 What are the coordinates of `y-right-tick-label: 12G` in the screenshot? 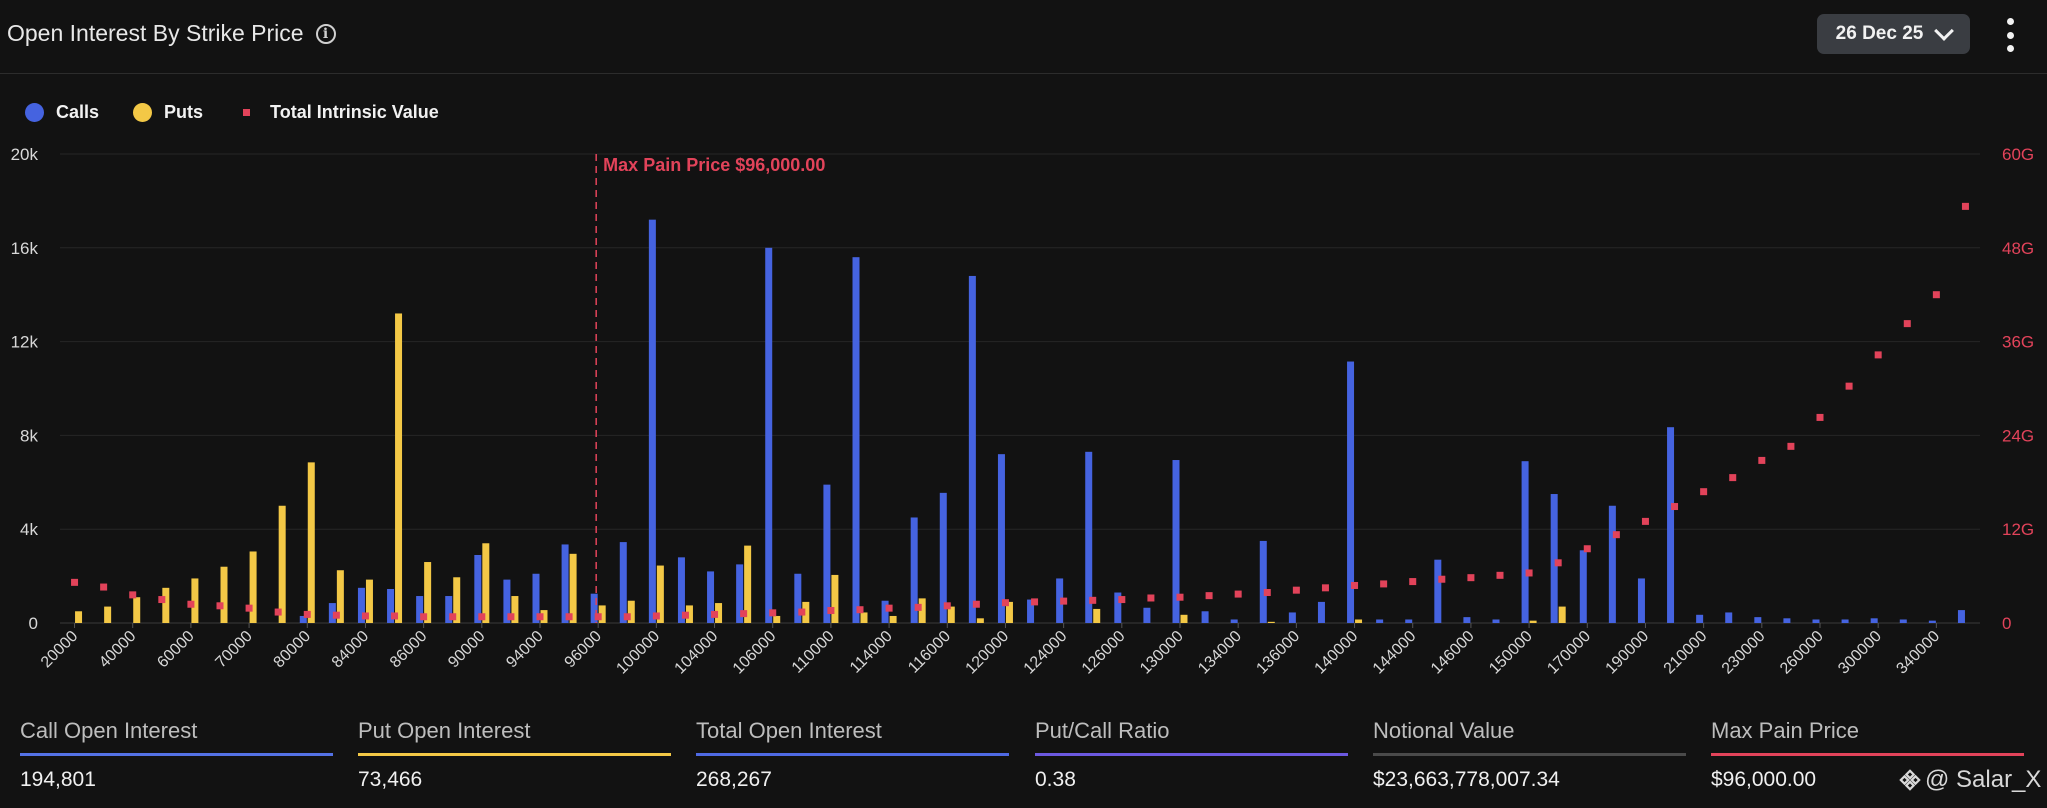 It's located at (2018, 529).